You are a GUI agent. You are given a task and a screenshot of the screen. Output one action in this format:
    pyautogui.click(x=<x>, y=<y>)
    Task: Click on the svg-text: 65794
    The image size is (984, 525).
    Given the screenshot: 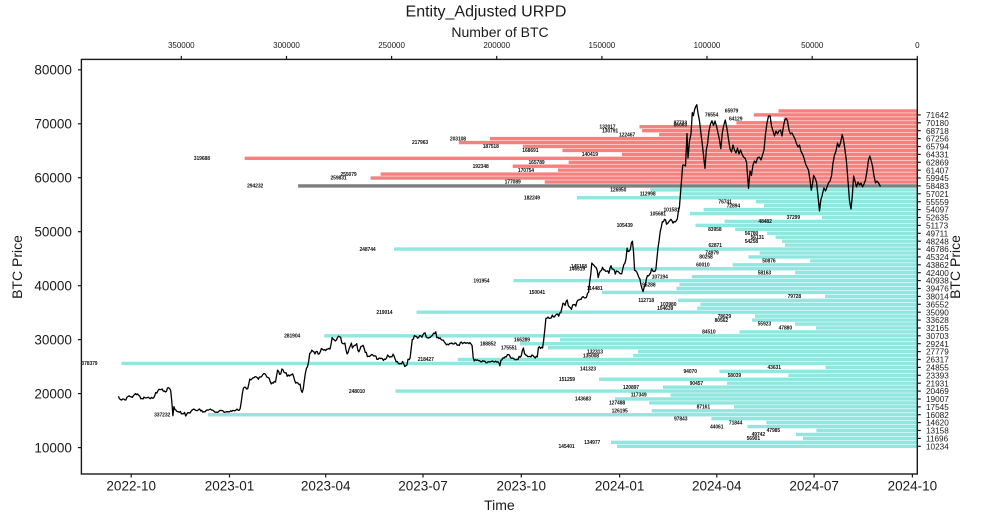 What is the action you would take?
    pyautogui.click(x=937, y=147)
    